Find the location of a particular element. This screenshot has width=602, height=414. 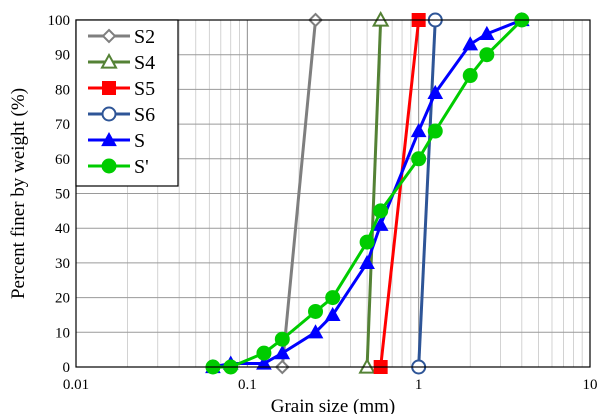

y-tick-label: 70 is located at coordinates (62, 125).